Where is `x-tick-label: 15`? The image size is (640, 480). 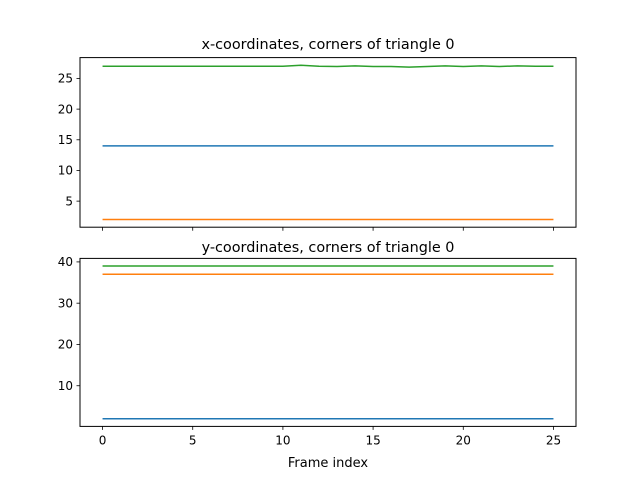 x-tick-label: 15 is located at coordinates (372, 440).